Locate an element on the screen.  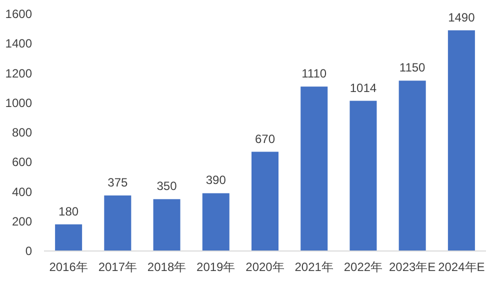
data-label: 180 is located at coordinates (68, 211).